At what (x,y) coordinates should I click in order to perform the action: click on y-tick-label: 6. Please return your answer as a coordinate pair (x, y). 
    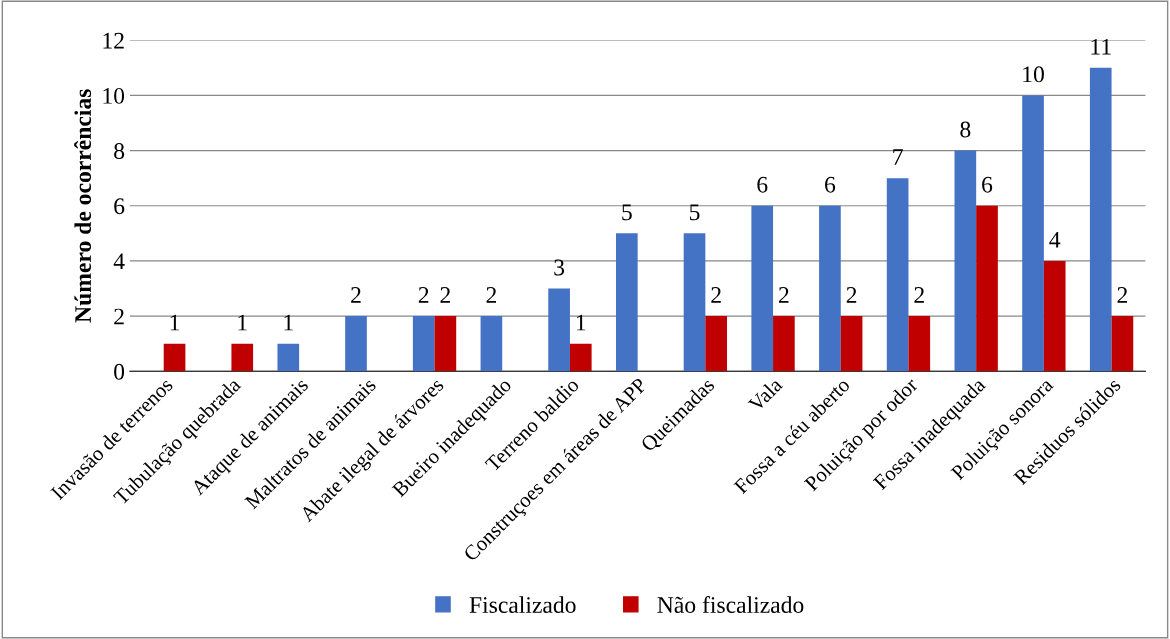
    Looking at the image, I should click on (119, 206).